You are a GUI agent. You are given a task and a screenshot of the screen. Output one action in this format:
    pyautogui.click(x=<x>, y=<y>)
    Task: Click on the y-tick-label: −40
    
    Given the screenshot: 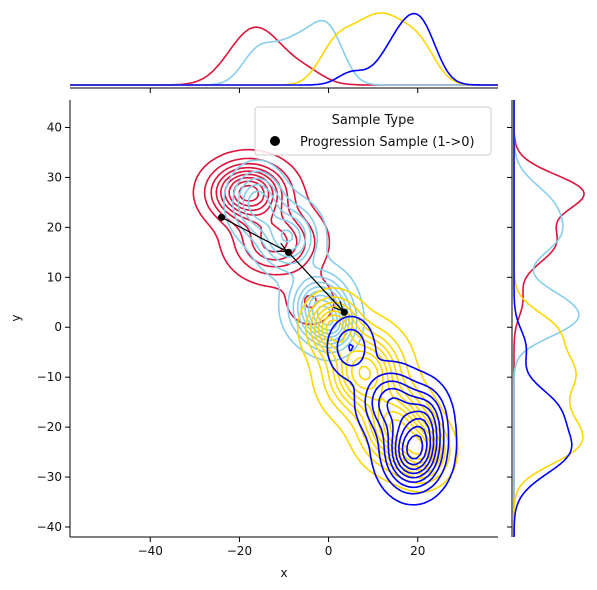 What is the action you would take?
    pyautogui.click(x=49, y=527)
    